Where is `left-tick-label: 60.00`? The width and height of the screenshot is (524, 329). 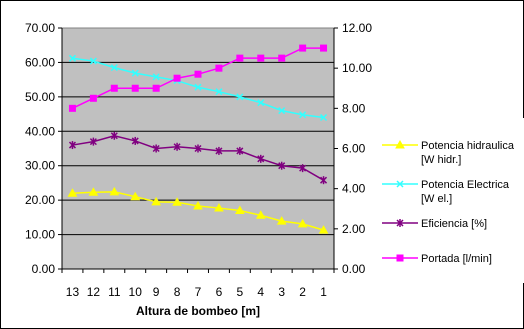
left-tick-label: 60.00 is located at coordinates (40, 62).